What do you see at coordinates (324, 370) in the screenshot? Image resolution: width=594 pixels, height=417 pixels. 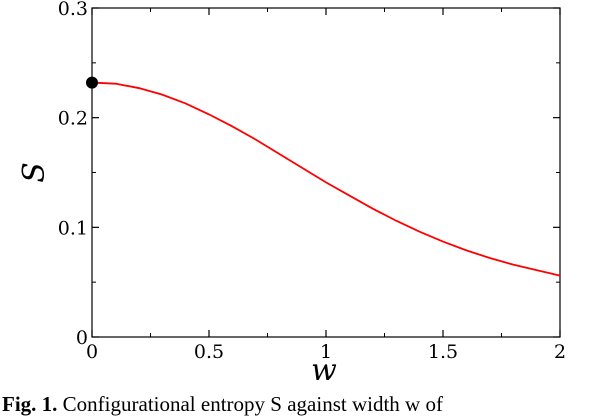 I see `x-axis-label: w` at bounding box center [324, 370].